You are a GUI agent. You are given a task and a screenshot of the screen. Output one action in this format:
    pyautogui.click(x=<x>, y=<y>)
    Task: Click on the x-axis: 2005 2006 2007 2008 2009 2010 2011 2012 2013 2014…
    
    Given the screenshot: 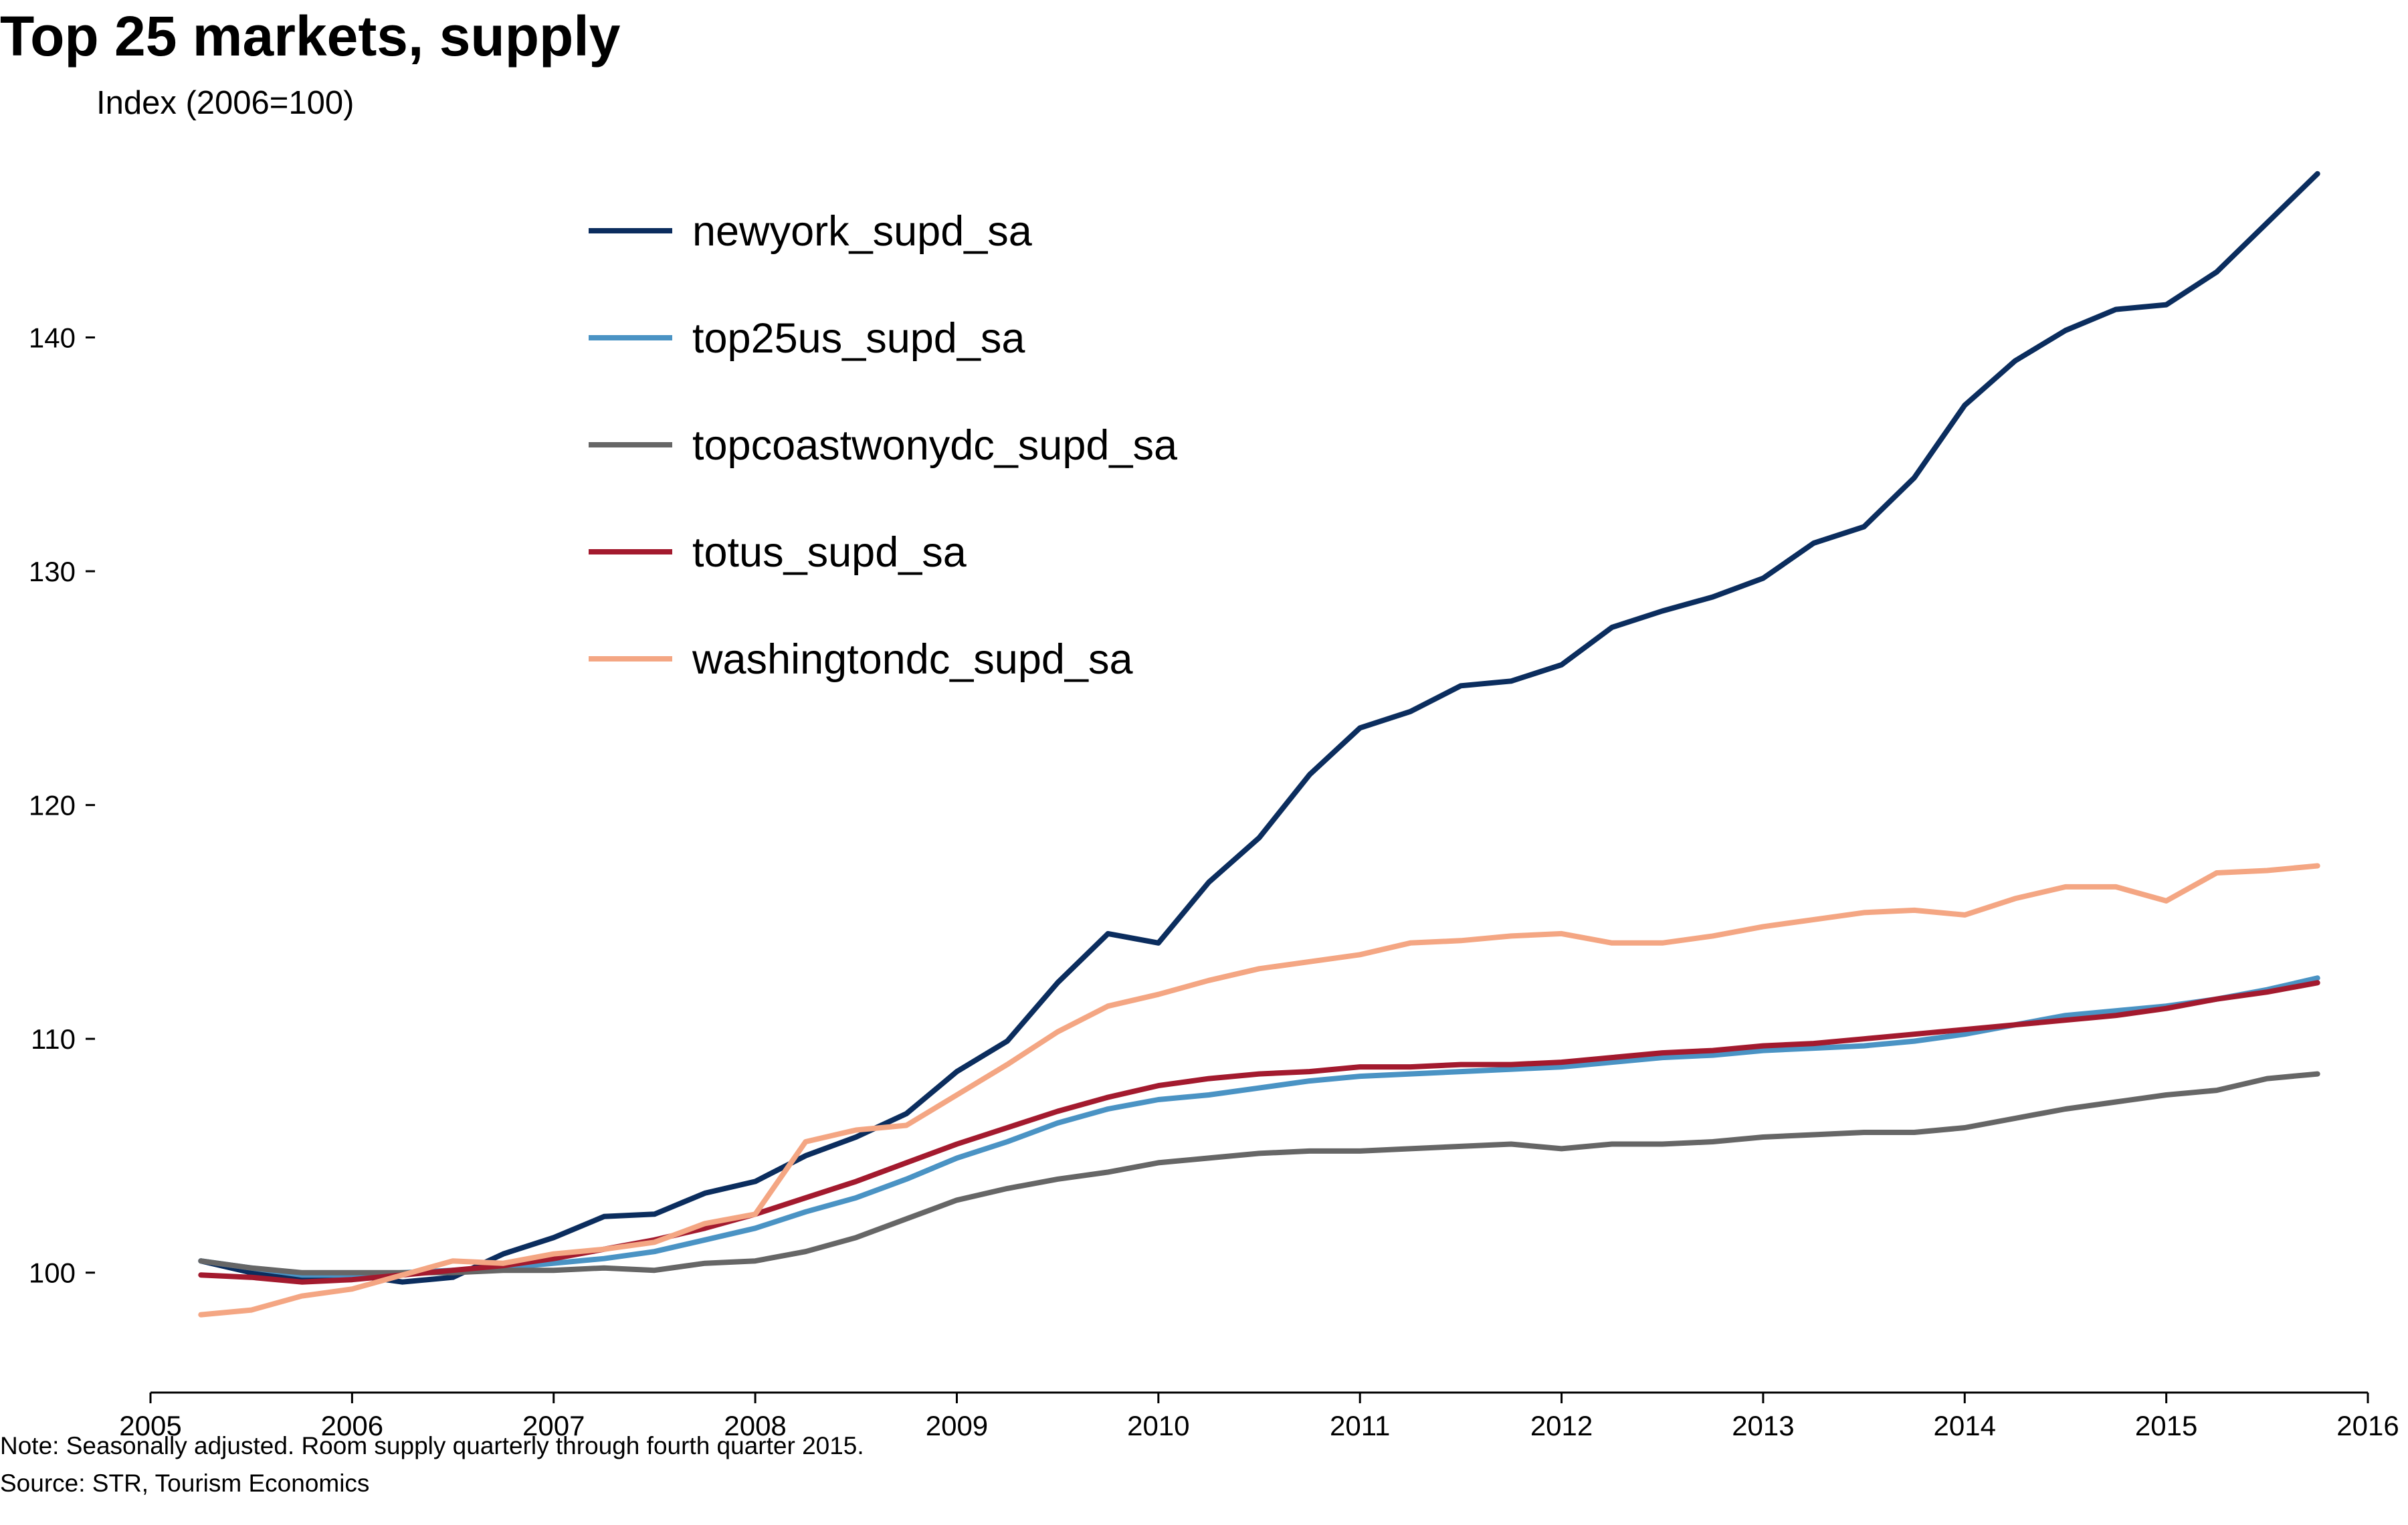 What is the action you would take?
    pyautogui.click(x=1259, y=1416)
    